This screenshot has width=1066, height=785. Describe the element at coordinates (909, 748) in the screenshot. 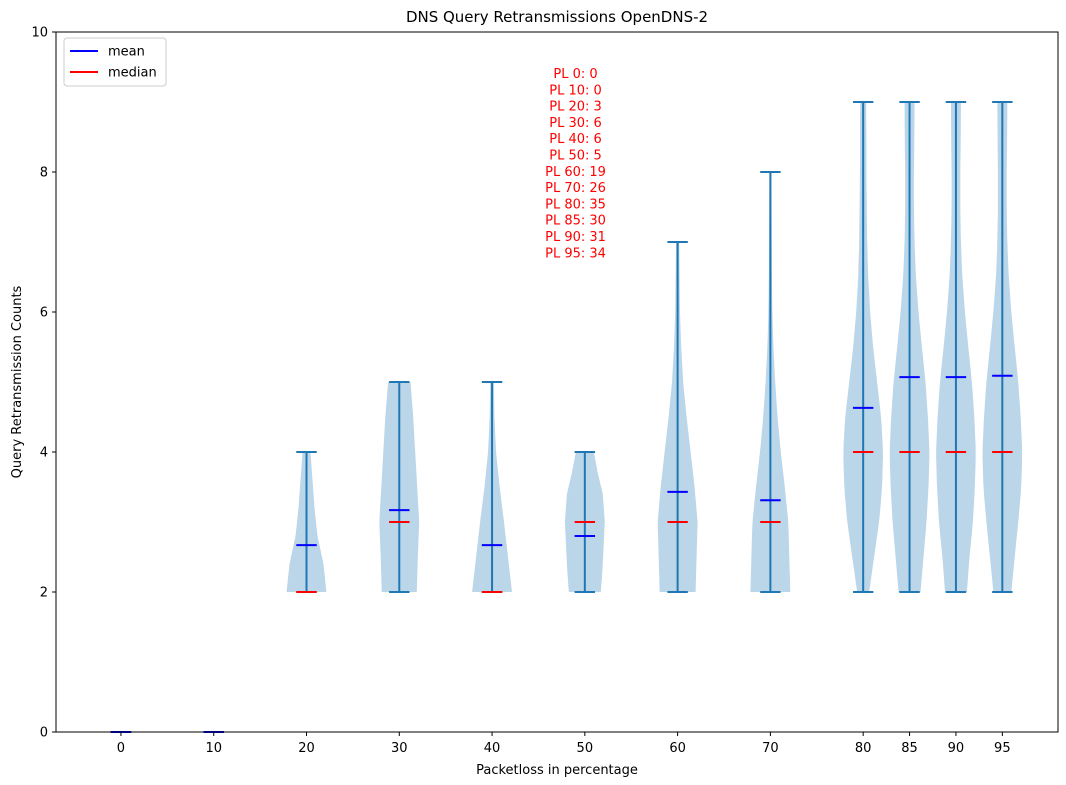

I see `x-tick-label: 85` at that location.